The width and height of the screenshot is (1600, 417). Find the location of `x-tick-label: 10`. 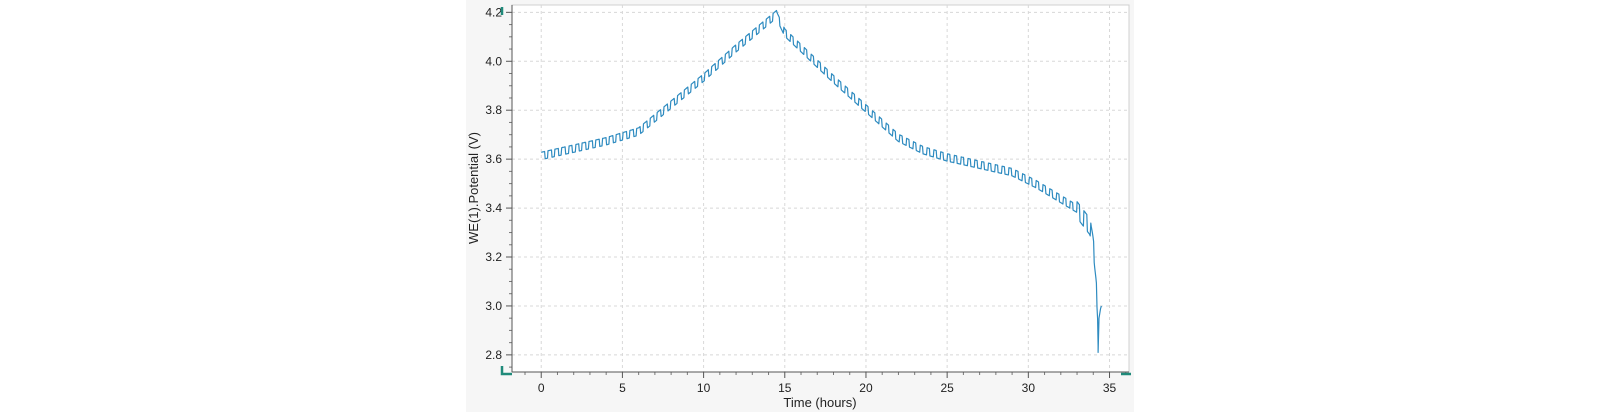

x-tick-label: 10 is located at coordinates (704, 388).